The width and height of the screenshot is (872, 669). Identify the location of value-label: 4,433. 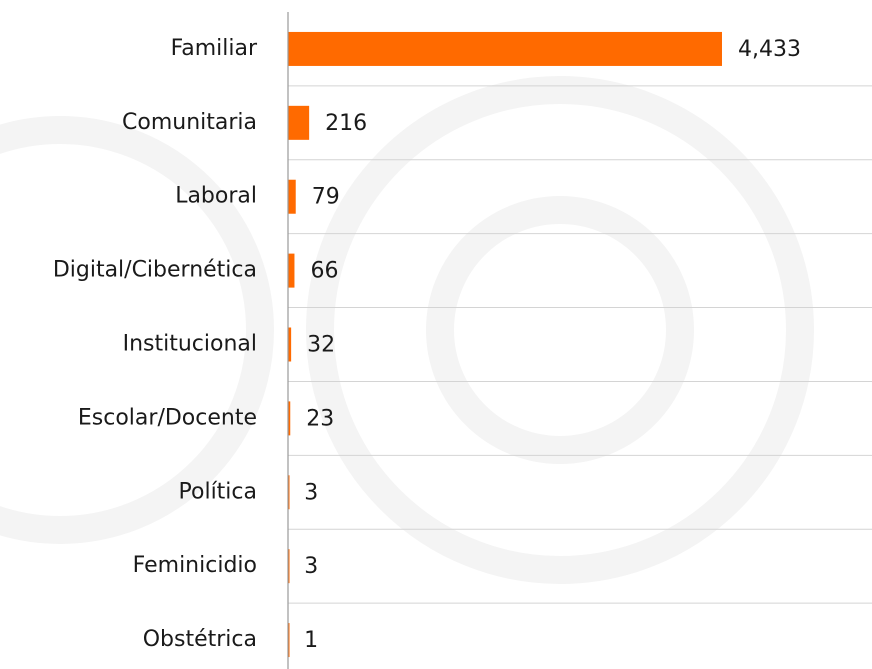
(769, 49).